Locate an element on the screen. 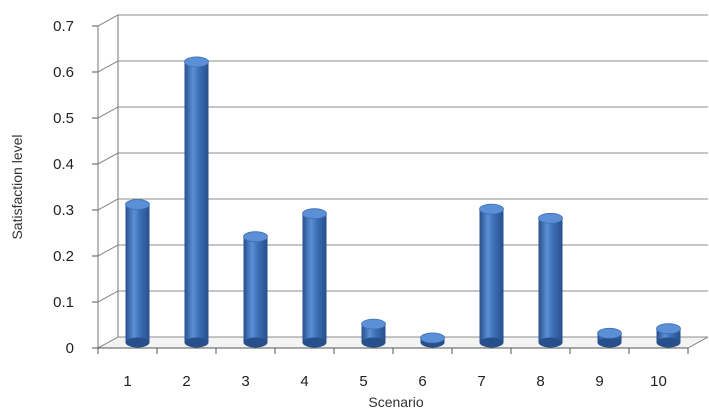 This screenshot has height=411, width=709. x-tick-label: 8 is located at coordinates (540, 381).